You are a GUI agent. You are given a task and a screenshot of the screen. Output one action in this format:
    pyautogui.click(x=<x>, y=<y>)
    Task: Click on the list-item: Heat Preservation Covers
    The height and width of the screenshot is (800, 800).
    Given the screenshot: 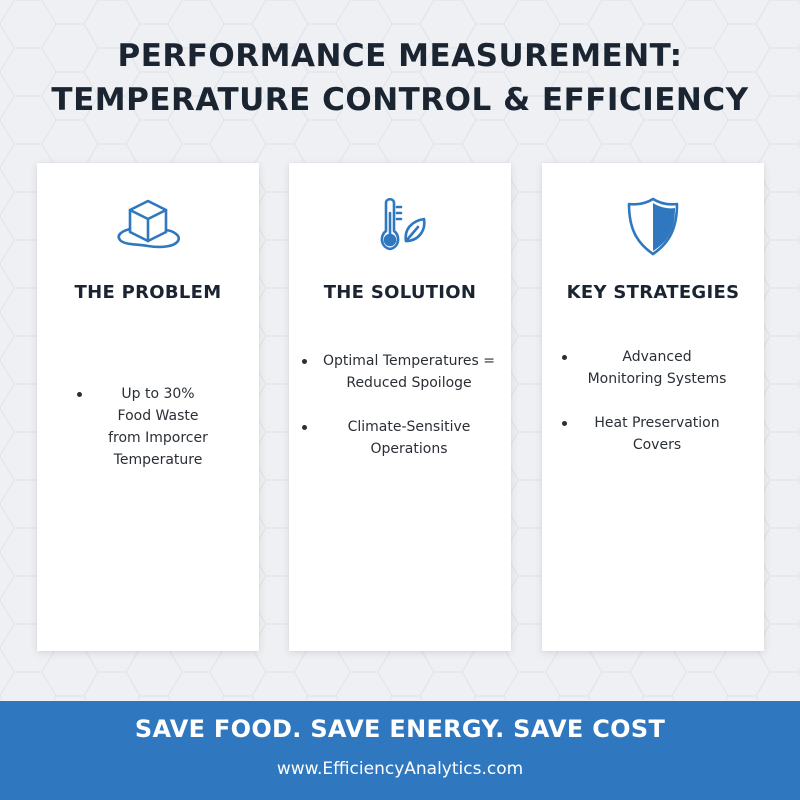 What is the action you would take?
    pyautogui.click(x=653, y=434)
    